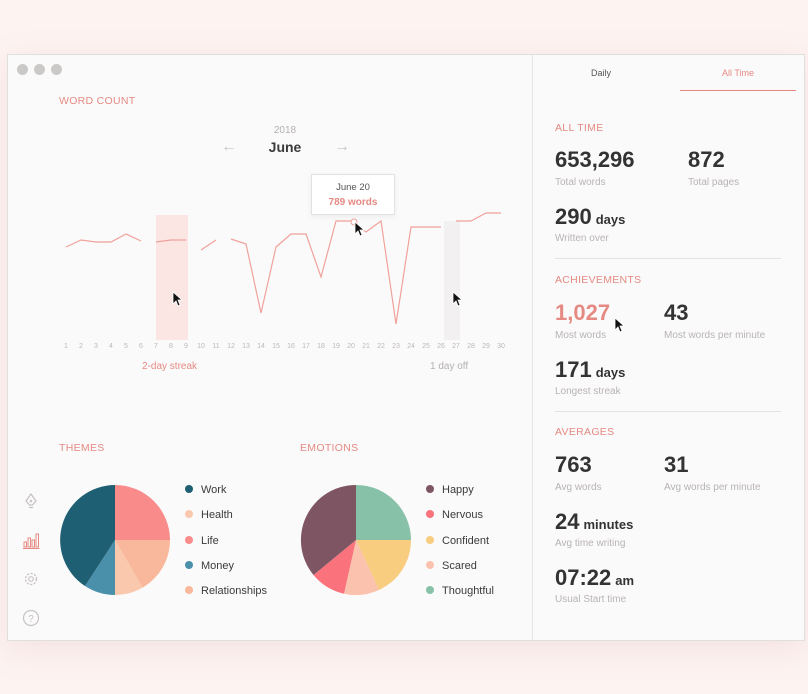  What do you see at coordinates (142, 564) in the screenshot?
I see `pie-slice-relationships` at bounding box center [142, 564].